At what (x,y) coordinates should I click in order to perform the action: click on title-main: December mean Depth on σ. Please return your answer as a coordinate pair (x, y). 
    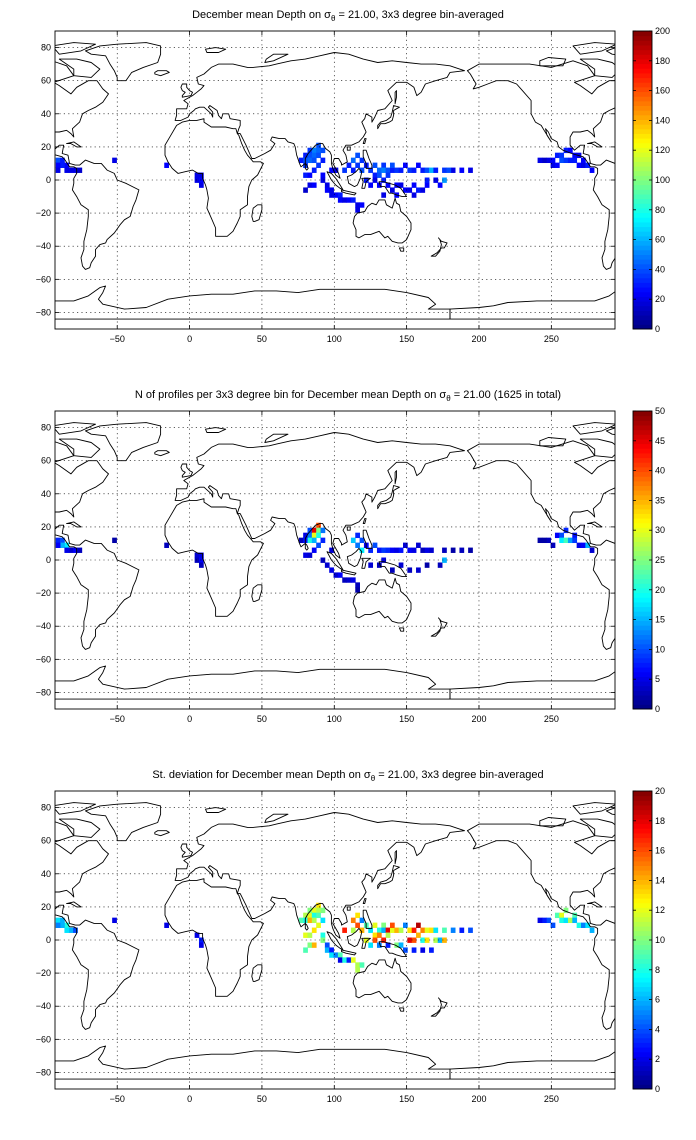
    Looking at the image, I should click on (261, 15).